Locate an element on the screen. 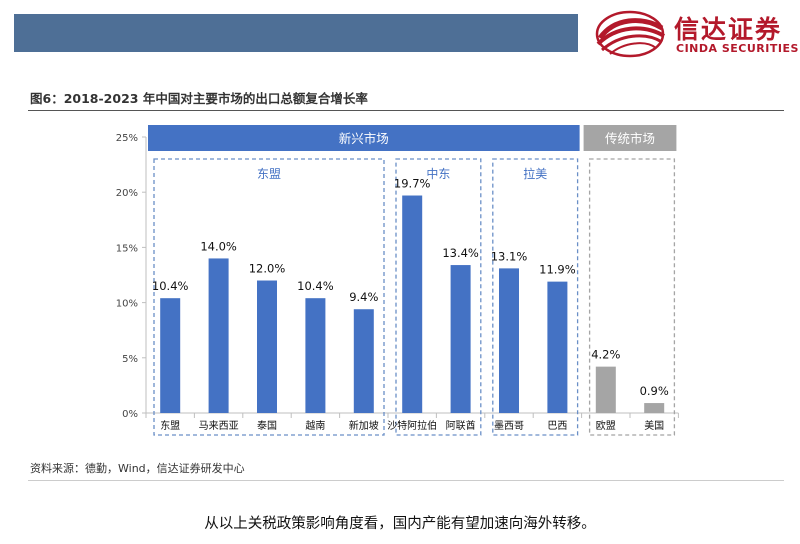 Image resolution: width=800 pixels, height=544 pixels. cinda-emblem-icon is located at coordinates (630, 34).